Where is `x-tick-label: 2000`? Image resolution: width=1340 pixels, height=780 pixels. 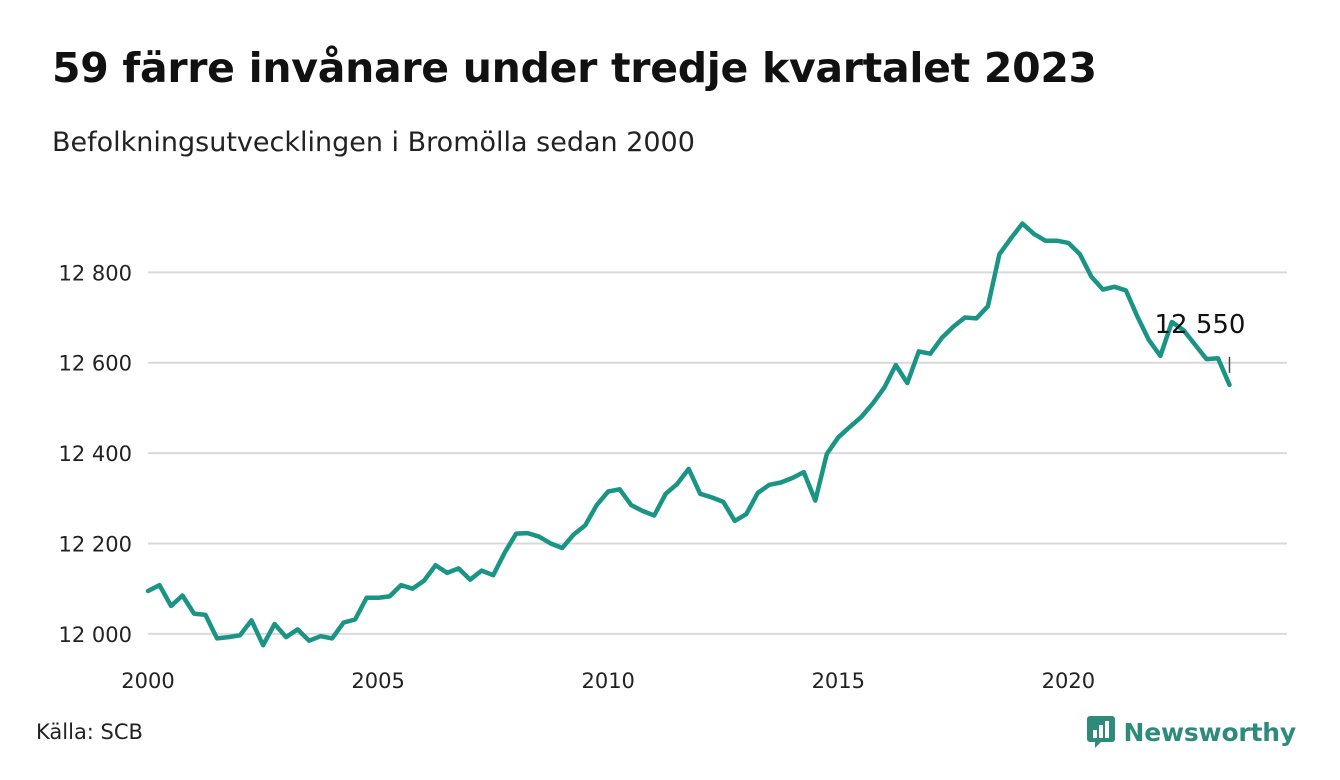
x-tick-label: 2000 is located at coordinates (147, 681).